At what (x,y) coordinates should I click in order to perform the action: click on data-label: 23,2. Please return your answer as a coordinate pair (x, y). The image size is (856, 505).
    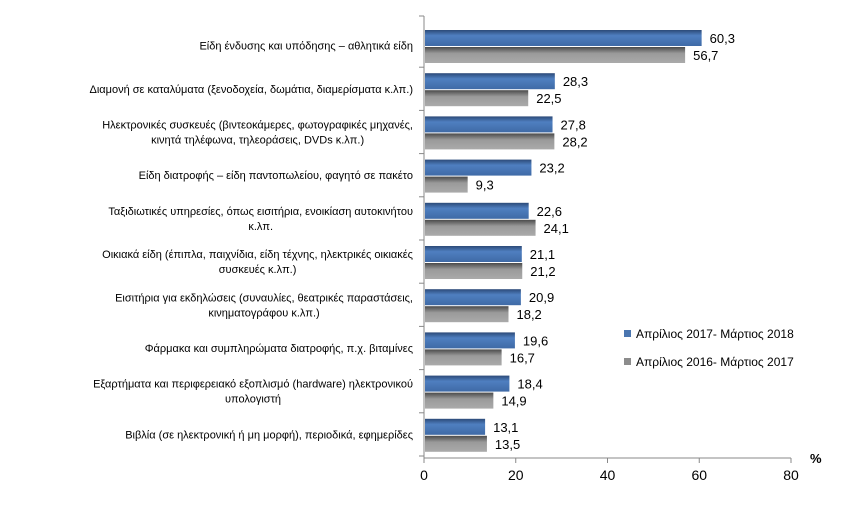
    Looking at the image, I should click on (551, 168).